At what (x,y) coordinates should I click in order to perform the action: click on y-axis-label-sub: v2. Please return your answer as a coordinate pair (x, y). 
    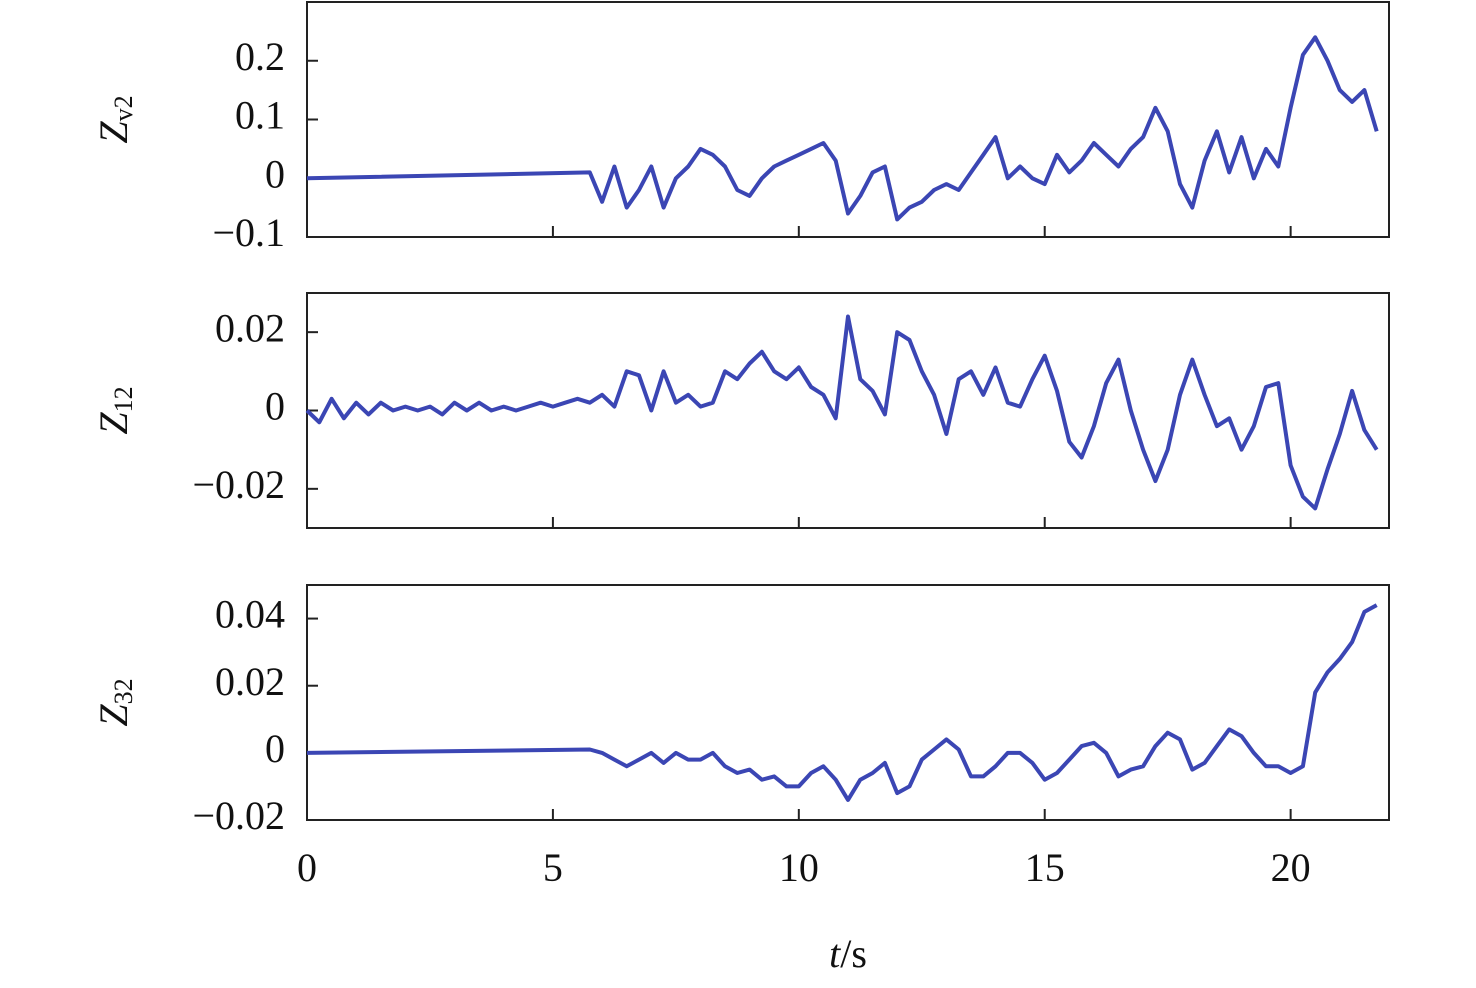
    Looking at the image, I should click on (123, 108).